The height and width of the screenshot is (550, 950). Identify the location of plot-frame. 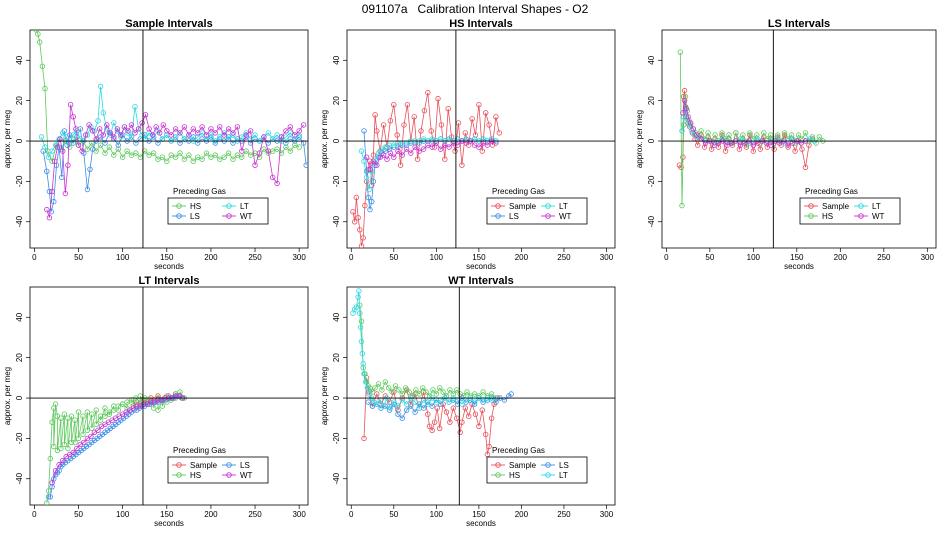
(799, 139).